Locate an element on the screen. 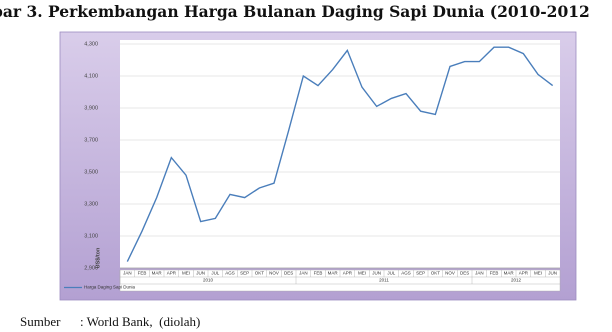 The height and width of the screenshot is (332, 612). y-tick-label: 3,100 is located at coordinates (91, 236).